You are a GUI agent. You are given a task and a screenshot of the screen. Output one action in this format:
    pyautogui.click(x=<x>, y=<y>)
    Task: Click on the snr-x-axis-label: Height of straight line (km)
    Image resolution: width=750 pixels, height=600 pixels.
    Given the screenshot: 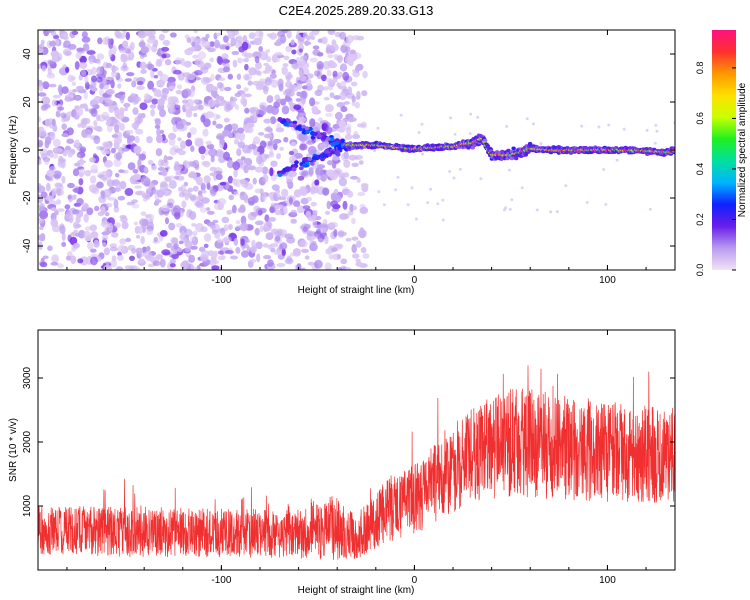 What is the action you would take?
    pyautogui.click(x=356, y=590)
    